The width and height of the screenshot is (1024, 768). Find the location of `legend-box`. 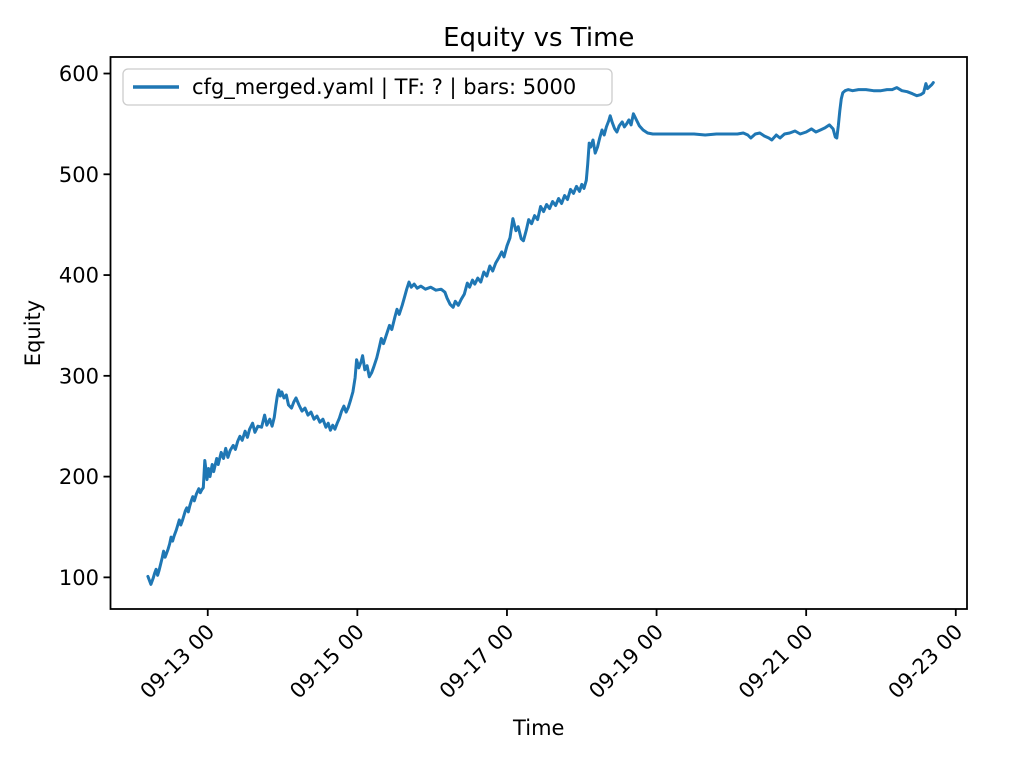

legend-box is located at coordinates (367, 87).